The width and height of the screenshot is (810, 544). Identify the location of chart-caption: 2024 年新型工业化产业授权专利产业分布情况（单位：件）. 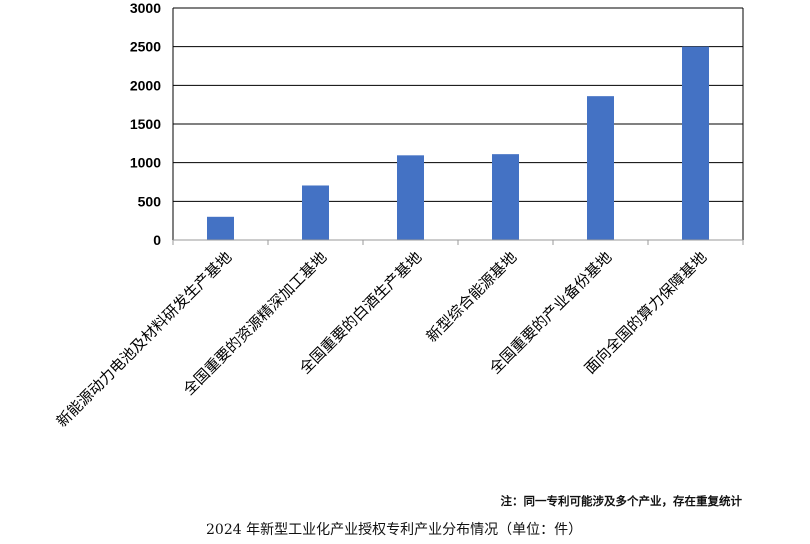
(394, 530).